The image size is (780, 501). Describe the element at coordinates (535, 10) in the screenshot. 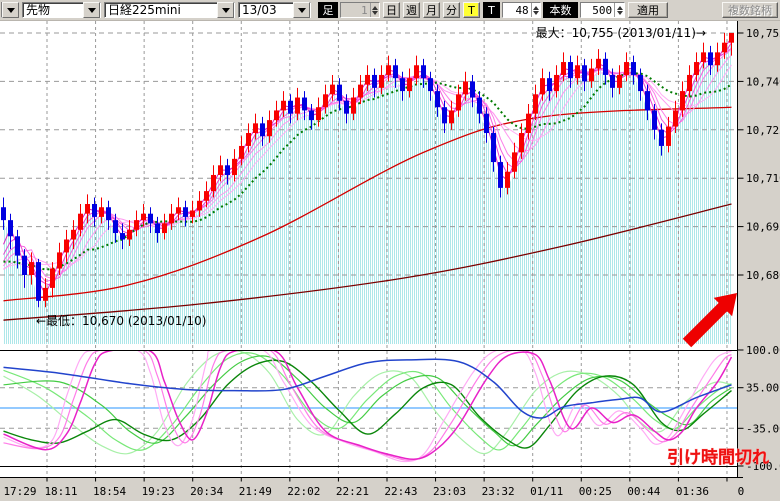

I see `tick-count-spin-button` at that location.